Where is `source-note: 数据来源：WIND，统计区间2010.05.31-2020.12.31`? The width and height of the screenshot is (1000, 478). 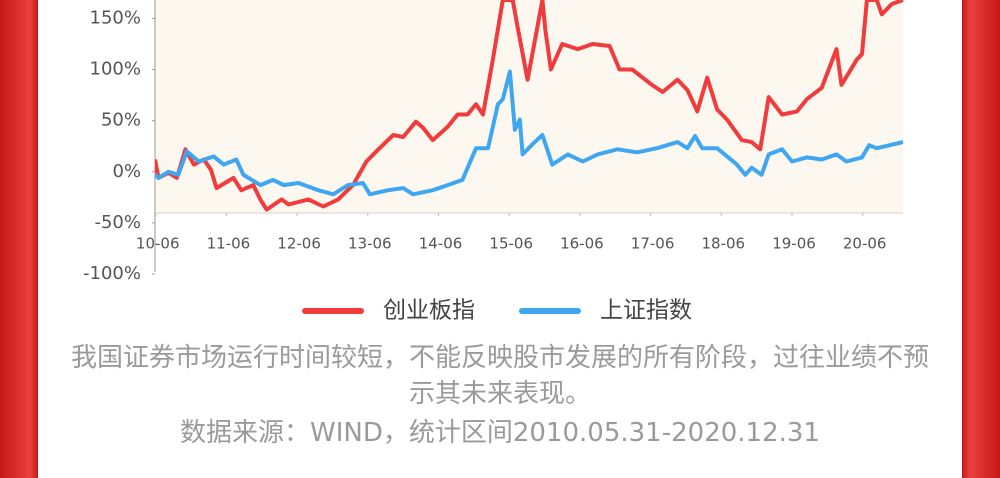 source-note: 数据来源：WIND，统计区间2010.05.31-2020.12.31 is located at coordinates (500, 433).